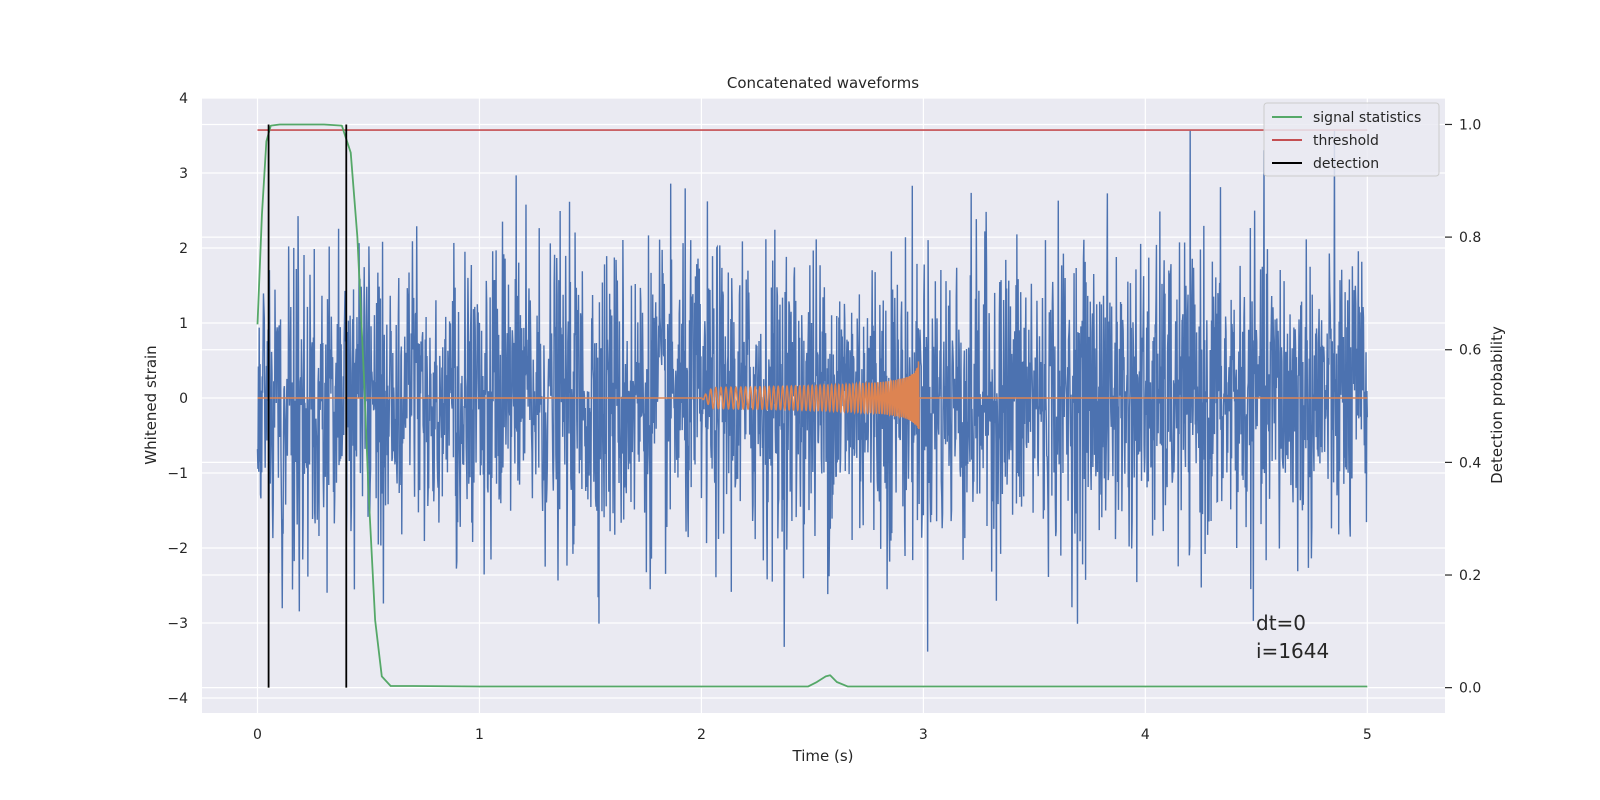  What do you see at coordinates (1346, 164) in the screenshot?
I see `legend-label-detection: detection` at bounding box center [1346, 164].